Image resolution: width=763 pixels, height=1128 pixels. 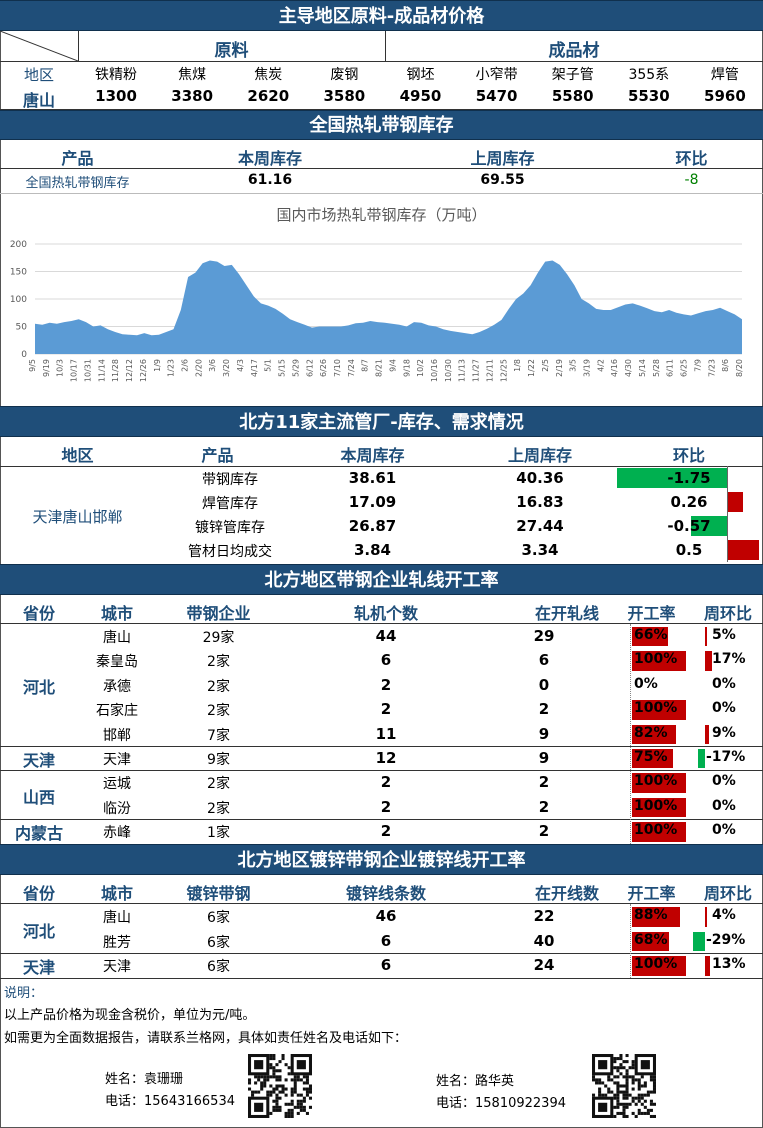 I want to click on x-tick-label: 4/2, so click(x=600, y=365).